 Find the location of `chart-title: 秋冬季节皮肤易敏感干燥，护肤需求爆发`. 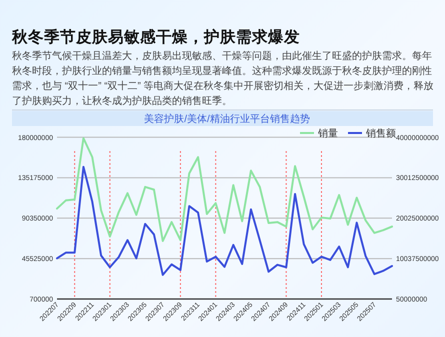

chart-title: 秋冬季节皮肤易敏感干燥，护肤需求爆发 is located at coordinates (156, 38).